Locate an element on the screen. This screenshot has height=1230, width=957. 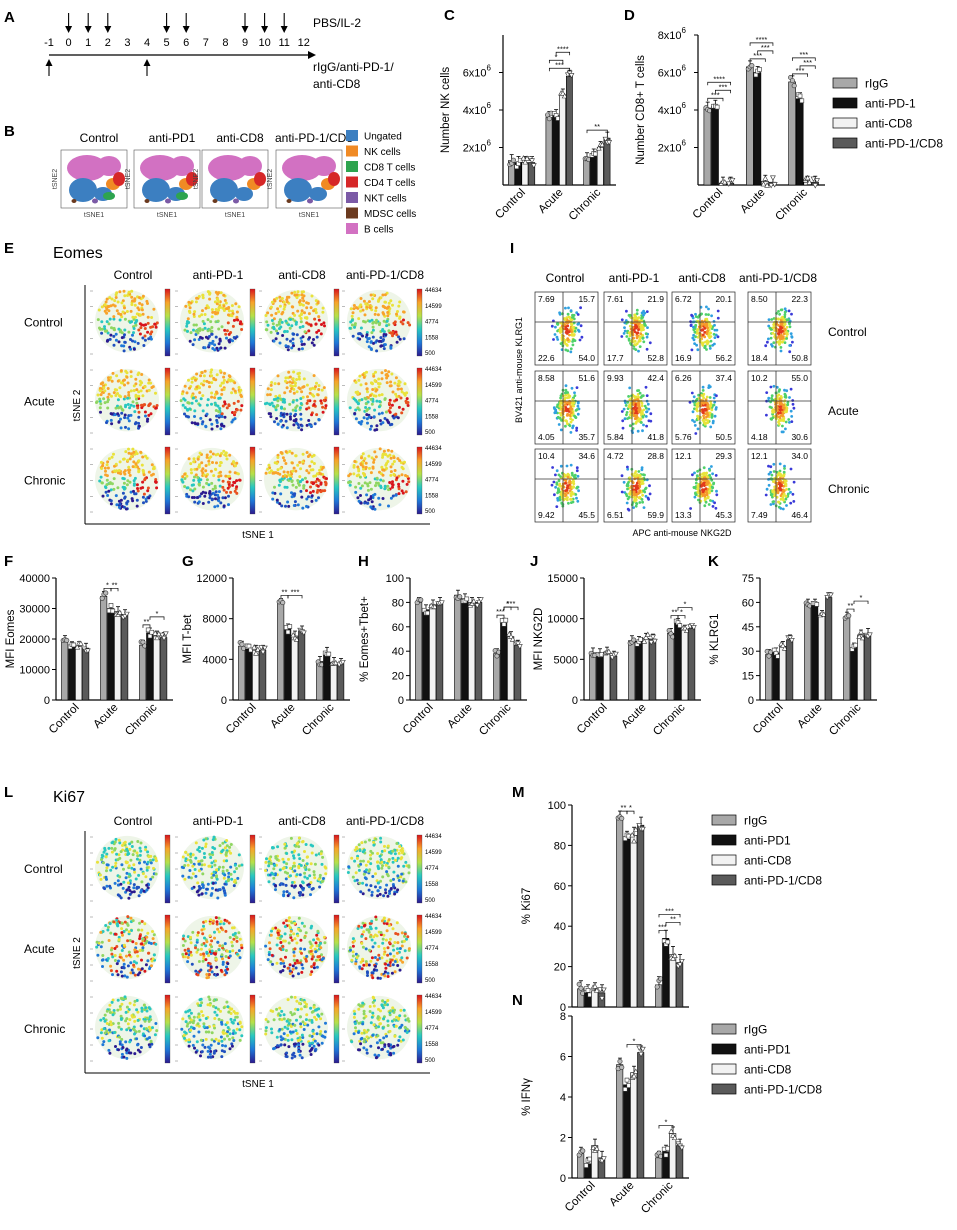
chart-y-tick-label: 0 is located at coordinates (224, 701).